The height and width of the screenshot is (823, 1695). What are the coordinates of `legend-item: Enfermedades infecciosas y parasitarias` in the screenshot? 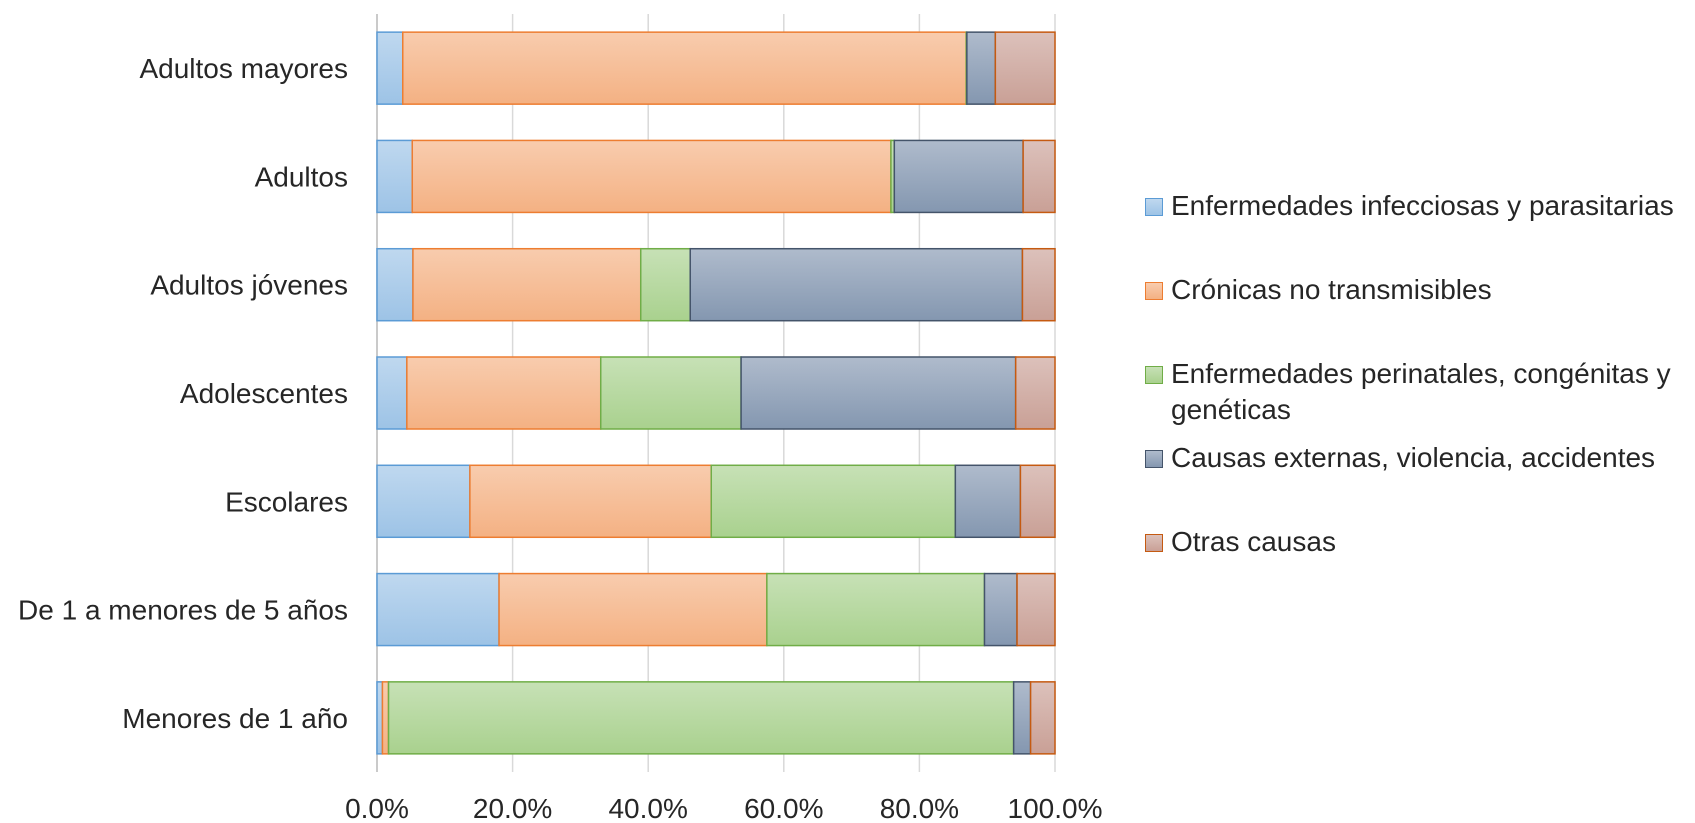 It's located at (1419, 206).